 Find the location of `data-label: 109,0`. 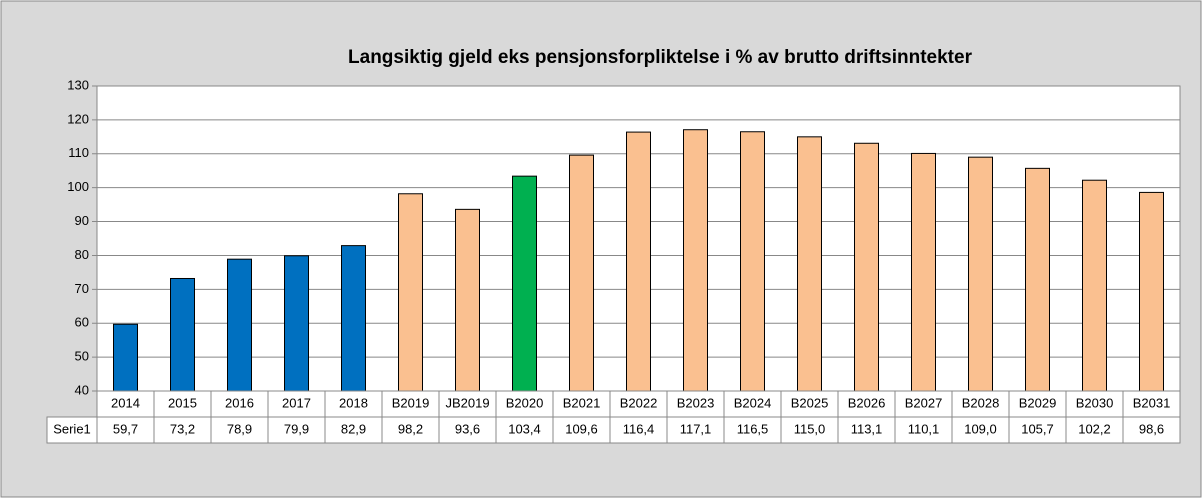

data-label: 109,0 is located at coordinates (980, 428).